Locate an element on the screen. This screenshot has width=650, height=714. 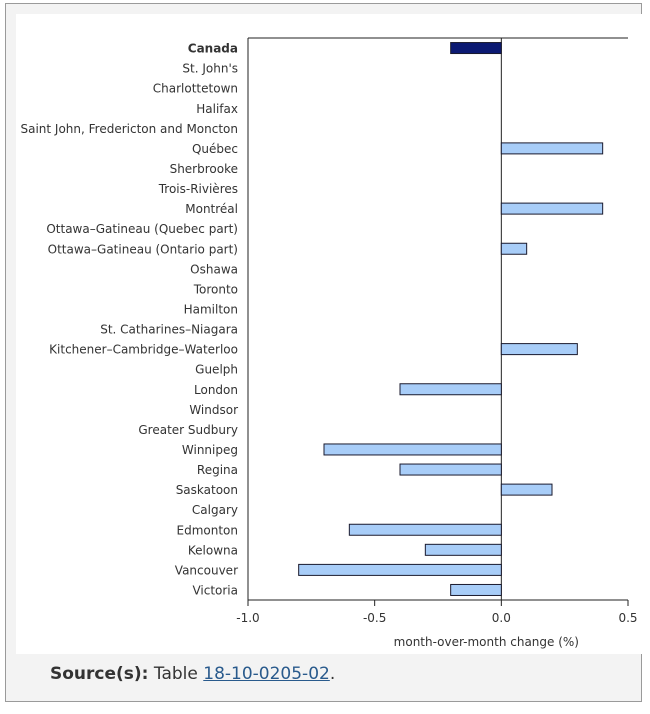
source-period: . is located at coordinates (332, 674).